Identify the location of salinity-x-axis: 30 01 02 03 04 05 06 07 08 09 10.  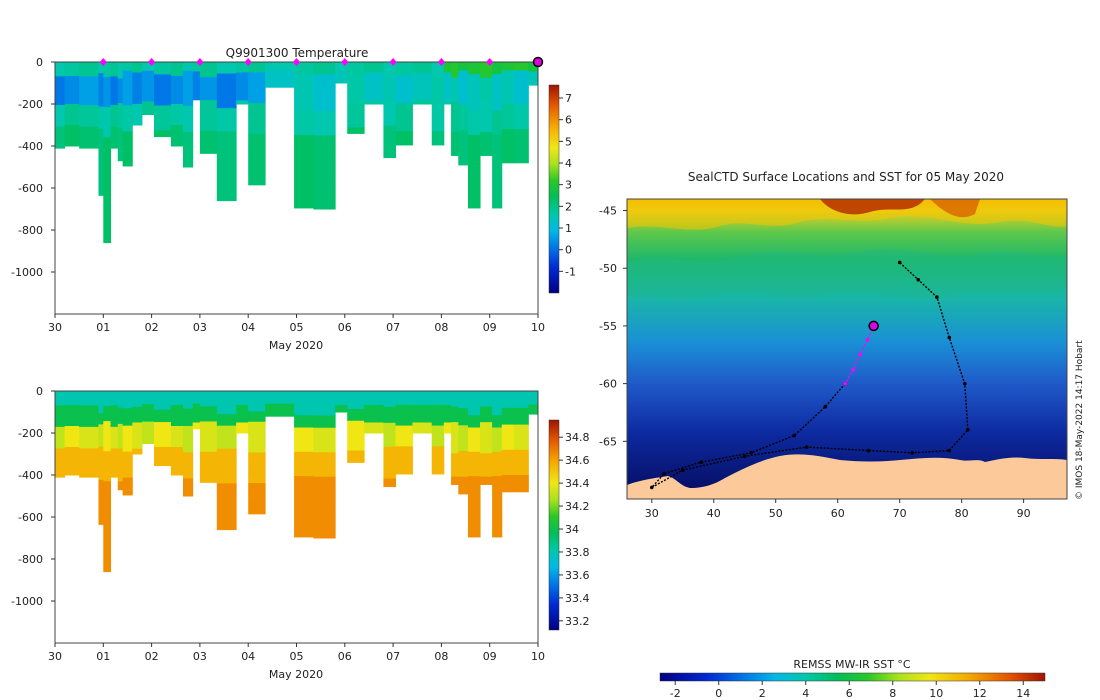
(296, 653).